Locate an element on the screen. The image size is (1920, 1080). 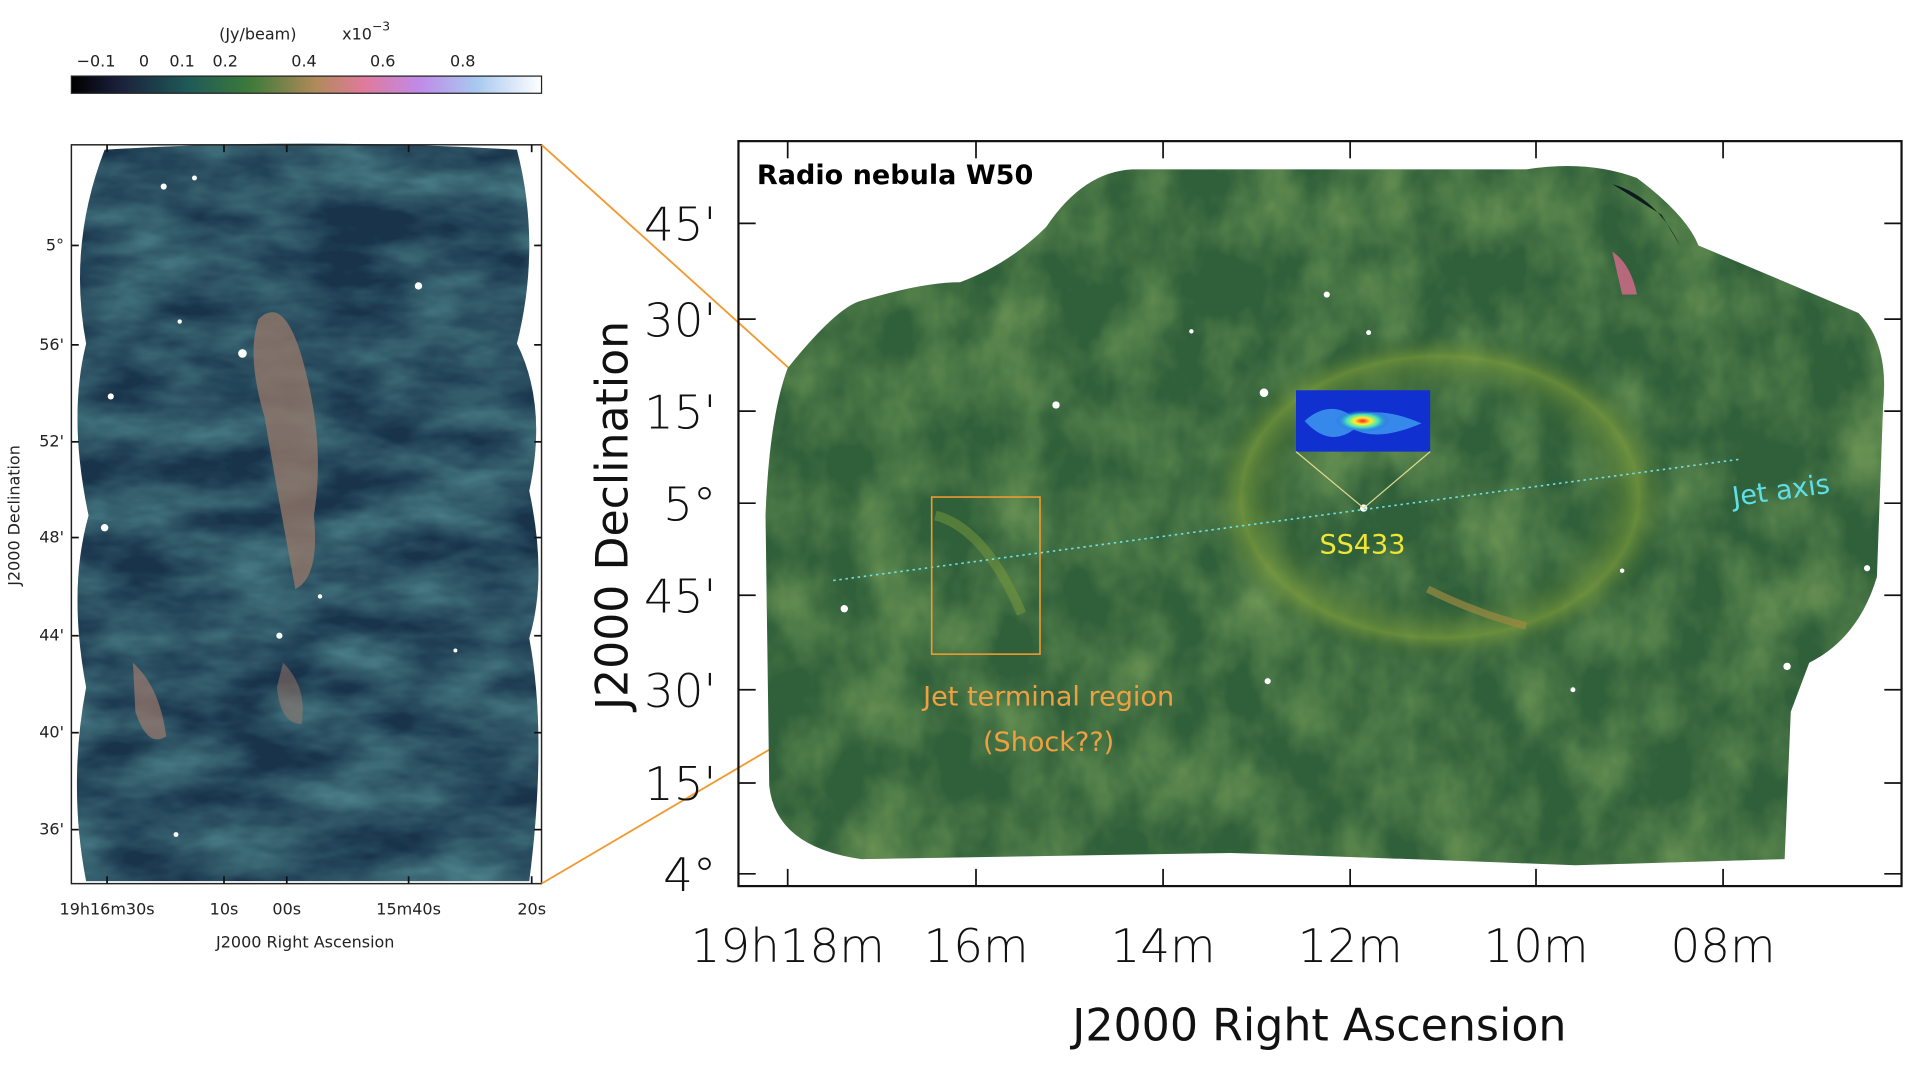
y-tick-label: 4° is located at coordinates (689, 876).